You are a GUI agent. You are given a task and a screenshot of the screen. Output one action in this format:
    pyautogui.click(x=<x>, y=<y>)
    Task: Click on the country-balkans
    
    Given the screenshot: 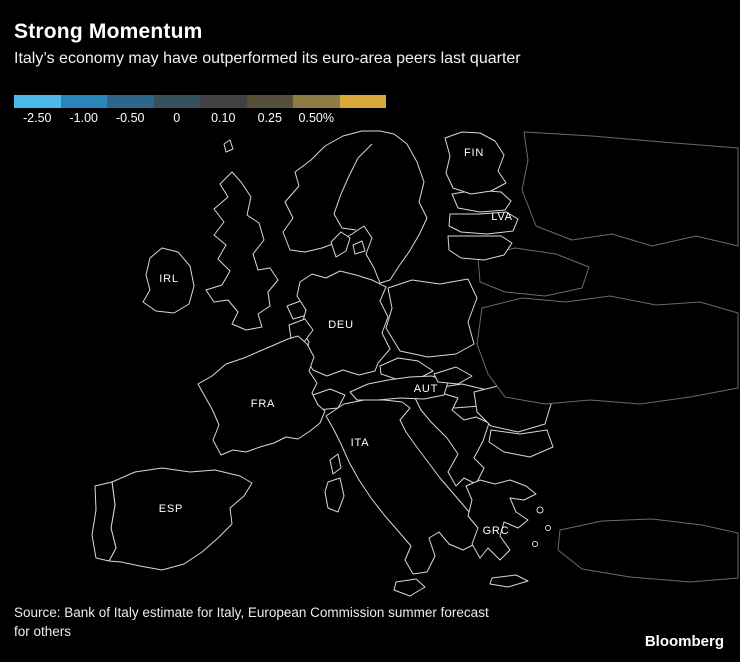 What is the action you would take?
    pyautogui.click(x=451, y=439)
    